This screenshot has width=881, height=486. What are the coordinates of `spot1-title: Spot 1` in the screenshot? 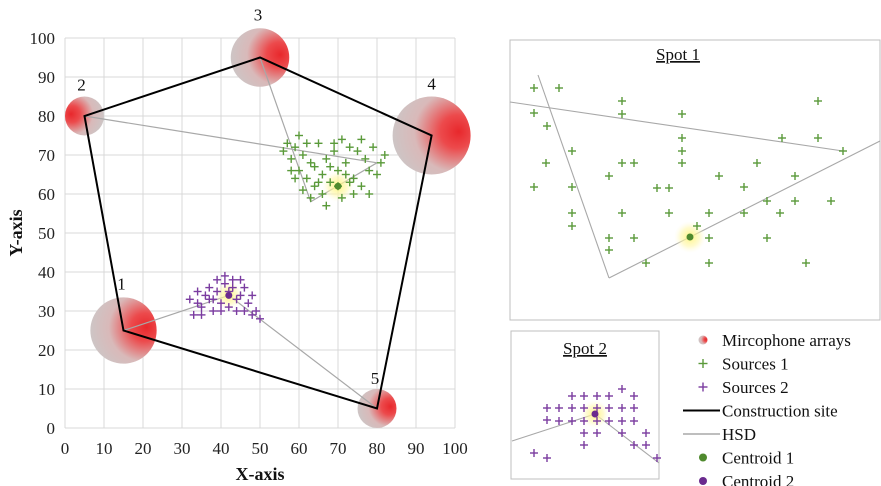 It's located at (678, 54).